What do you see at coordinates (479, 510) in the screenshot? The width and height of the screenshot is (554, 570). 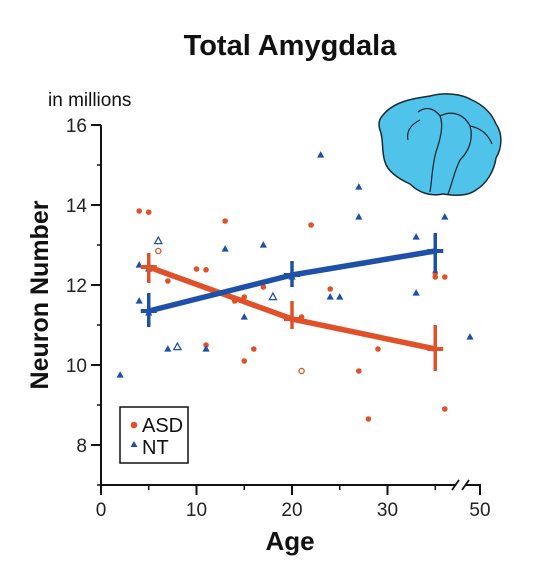 I see `x-tick-label: 50` at bounding box center [479, 510].